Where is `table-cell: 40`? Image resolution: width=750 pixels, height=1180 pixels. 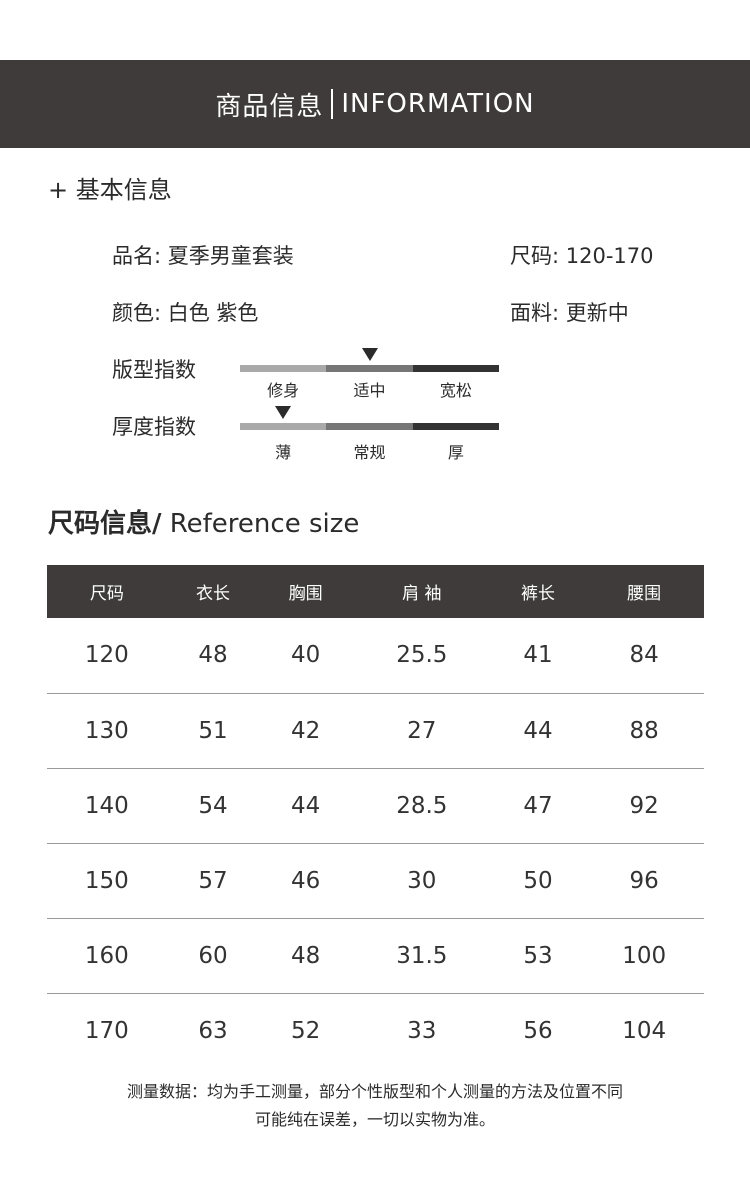 table-cell: 40 is located at coordinates (306, 656).